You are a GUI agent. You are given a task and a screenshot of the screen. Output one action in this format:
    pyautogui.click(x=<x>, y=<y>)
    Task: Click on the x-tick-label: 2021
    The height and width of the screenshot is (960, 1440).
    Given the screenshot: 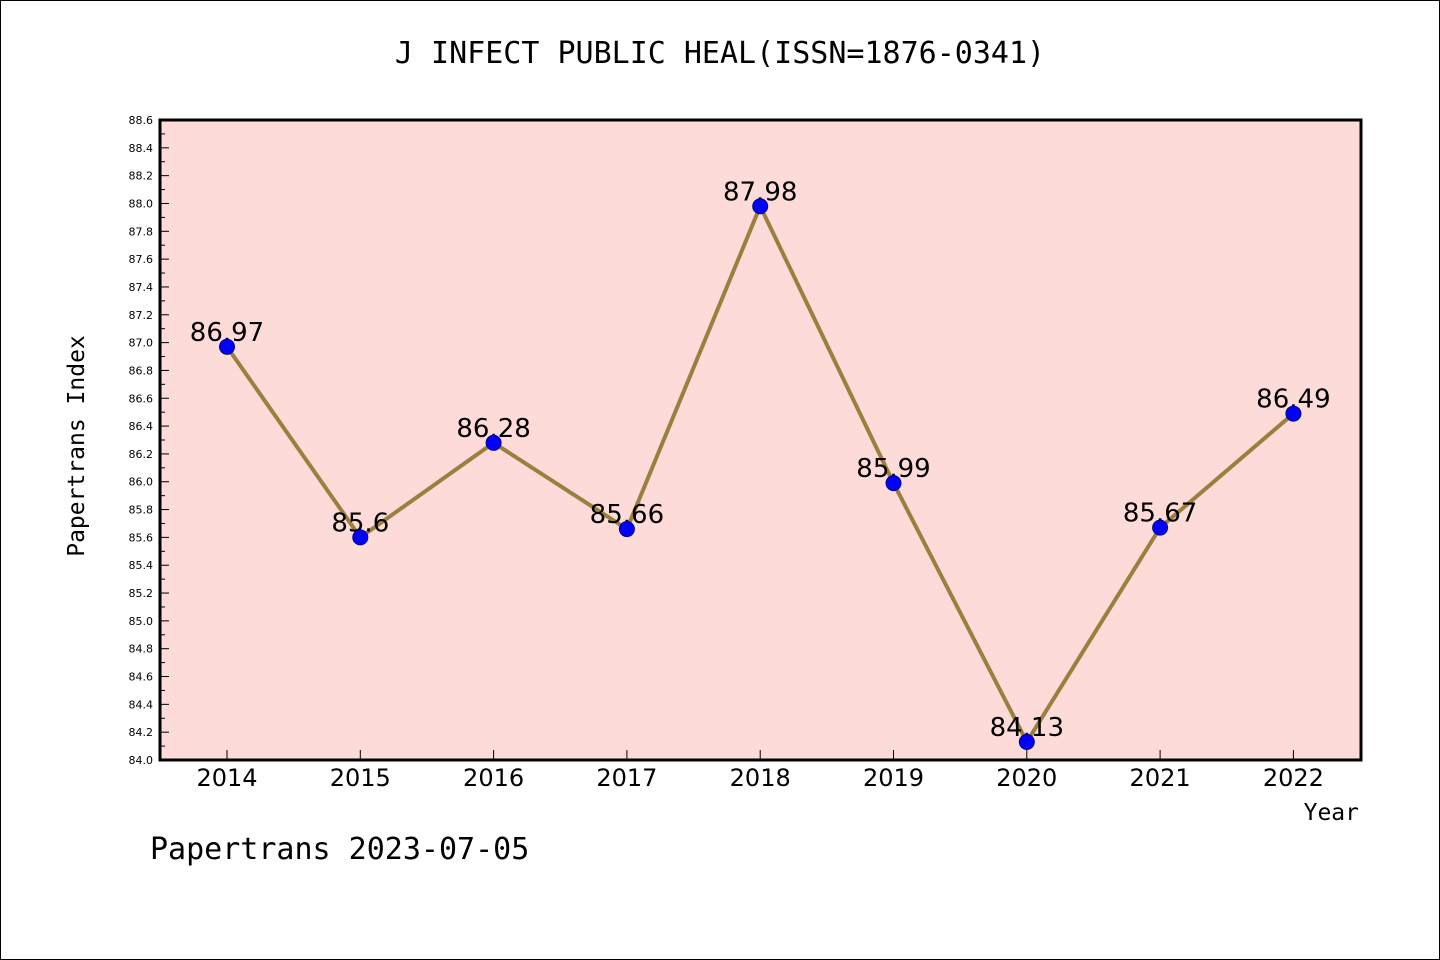 What is the action you would take?
    pyautogui.click(x=1160, y=778)
    